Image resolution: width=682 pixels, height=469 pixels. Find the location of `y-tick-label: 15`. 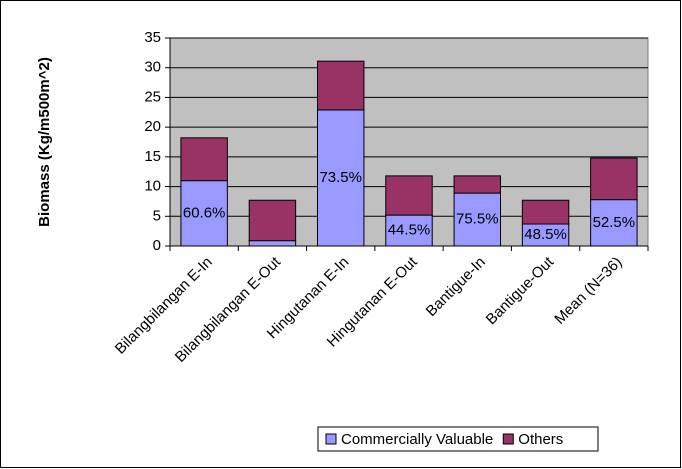

y-tick-label: 15 is located at coordinates (152, 156).